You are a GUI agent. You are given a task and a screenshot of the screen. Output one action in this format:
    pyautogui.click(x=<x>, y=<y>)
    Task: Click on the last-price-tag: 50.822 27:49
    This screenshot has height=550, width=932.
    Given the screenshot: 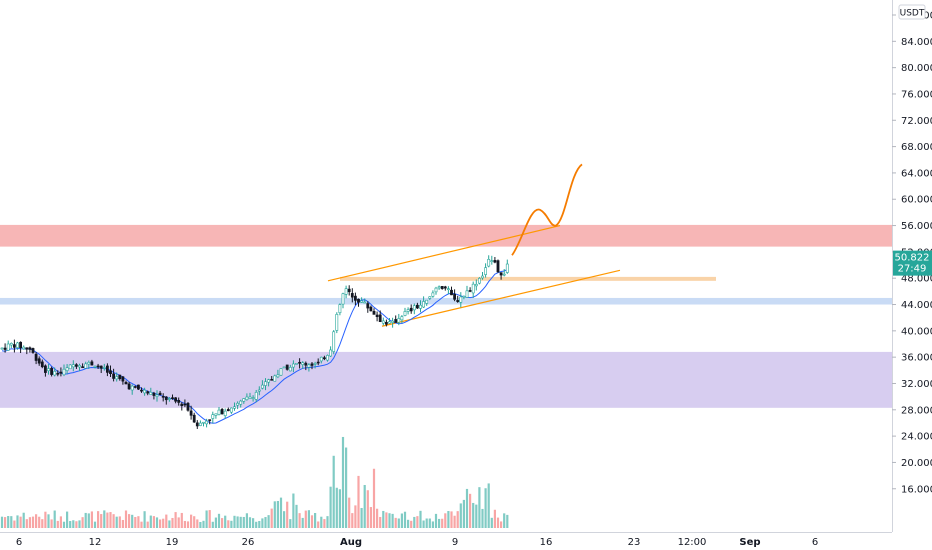 What is the action you would take?
    pyautogui.click(x=912, y=263)
    